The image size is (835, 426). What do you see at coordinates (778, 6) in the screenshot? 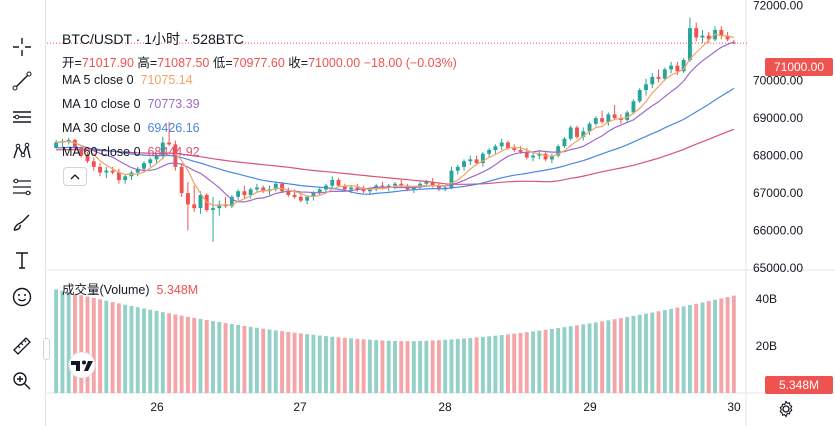
I see `price-tick-label: 72000.00` at bounding box center [778, 6].